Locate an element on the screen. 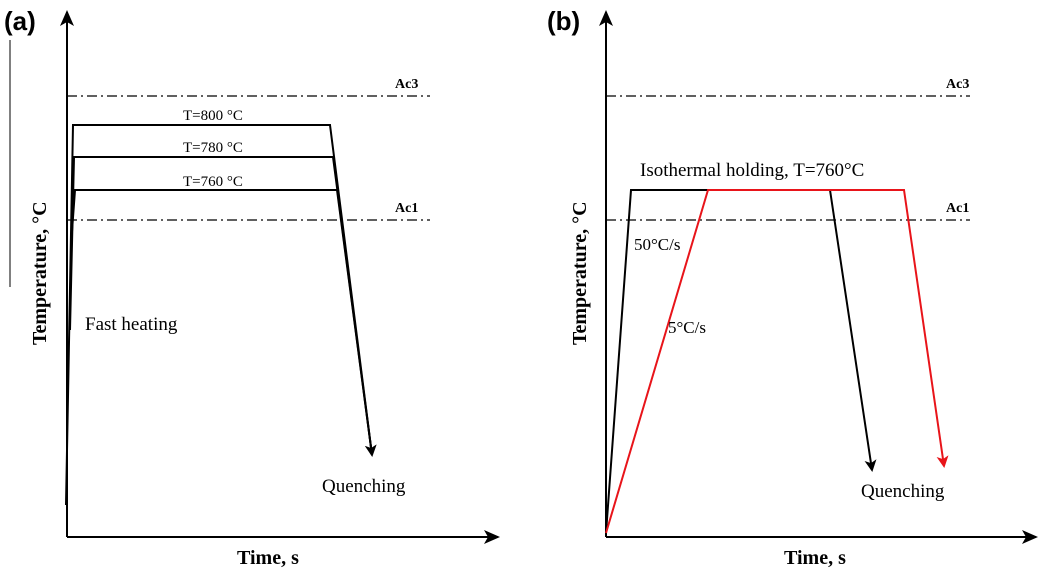 The width and height of the screenshot is (1040, 574). panel-b-label: (b) is located at coordinates (563, 21).